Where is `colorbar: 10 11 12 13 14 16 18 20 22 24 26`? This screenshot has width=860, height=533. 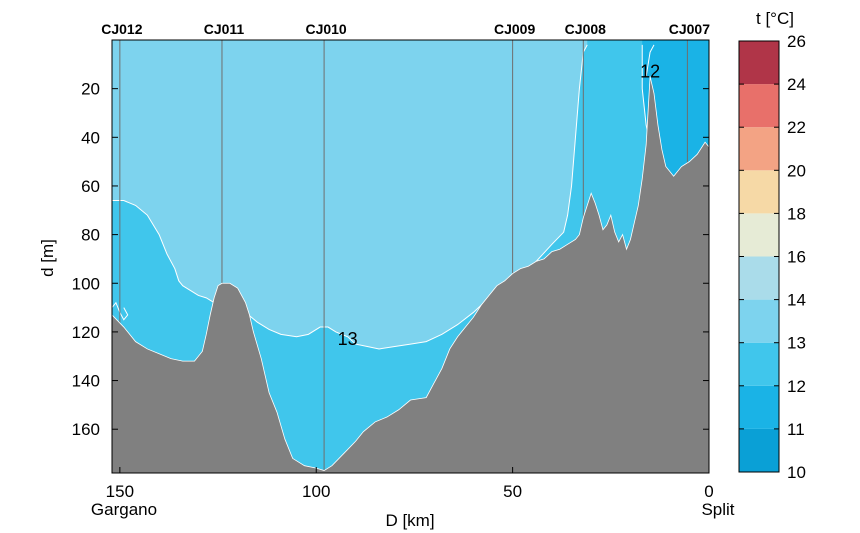
colorbar: 10 11 12 13 14 16 18 20 22 24 26 is located at coordinates (772, 257).